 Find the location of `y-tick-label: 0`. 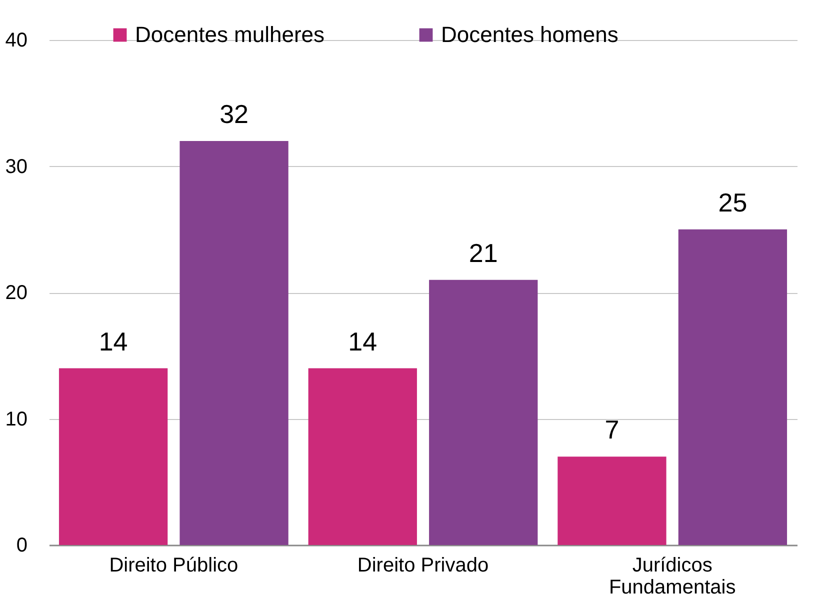

y-tick-label: 0 is located at coordinates (22, 545).